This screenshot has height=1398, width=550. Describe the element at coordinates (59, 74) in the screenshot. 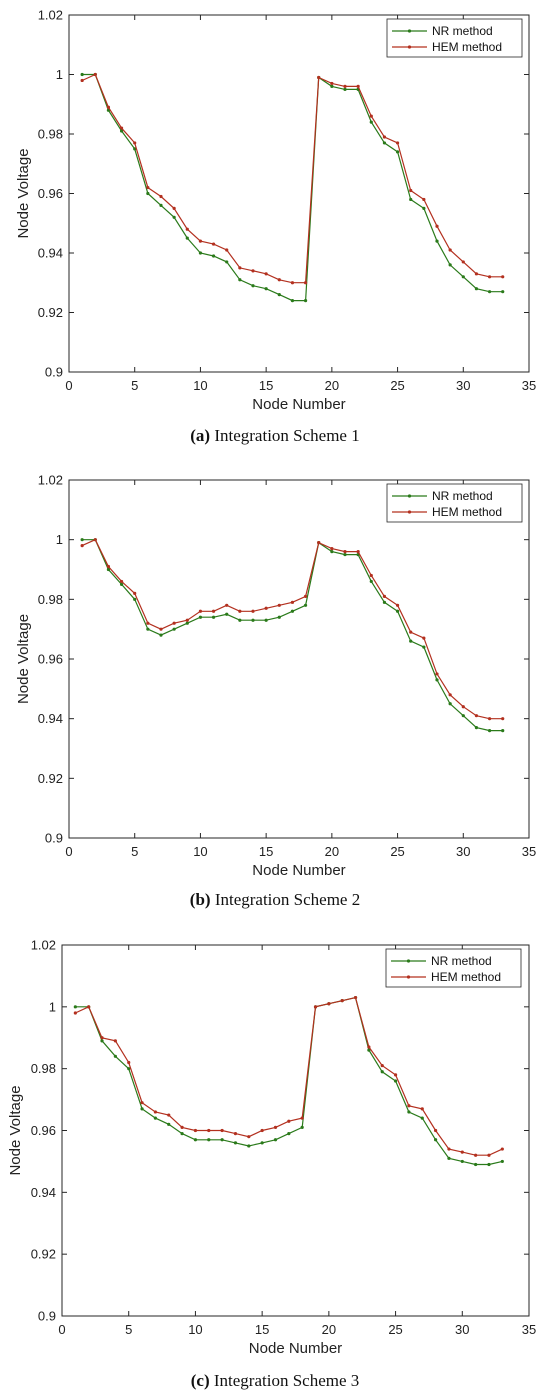

I see `y-tick-label-a: 1` at that location.